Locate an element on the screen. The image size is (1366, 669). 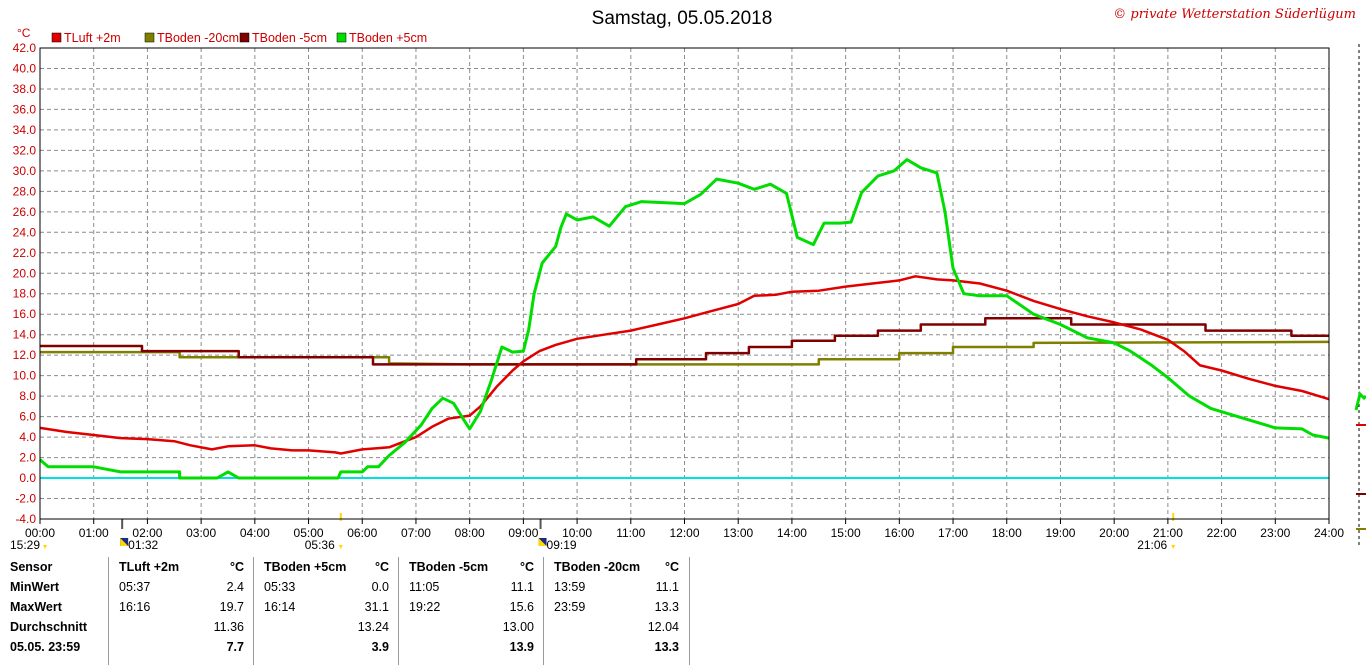
x-tick-label: 13:00 is located at coordinates (738, 533).